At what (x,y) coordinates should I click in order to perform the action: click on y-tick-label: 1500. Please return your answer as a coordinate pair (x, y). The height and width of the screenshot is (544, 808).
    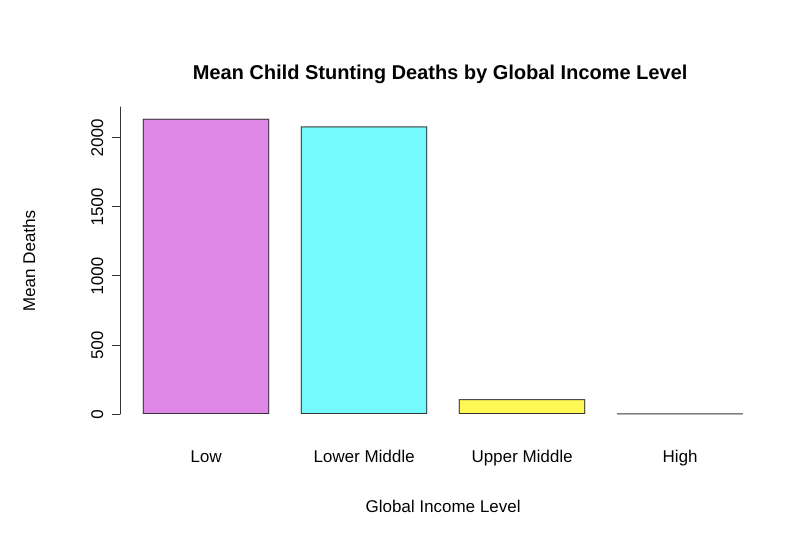
    Looking at the image, I should click on (97, 207).